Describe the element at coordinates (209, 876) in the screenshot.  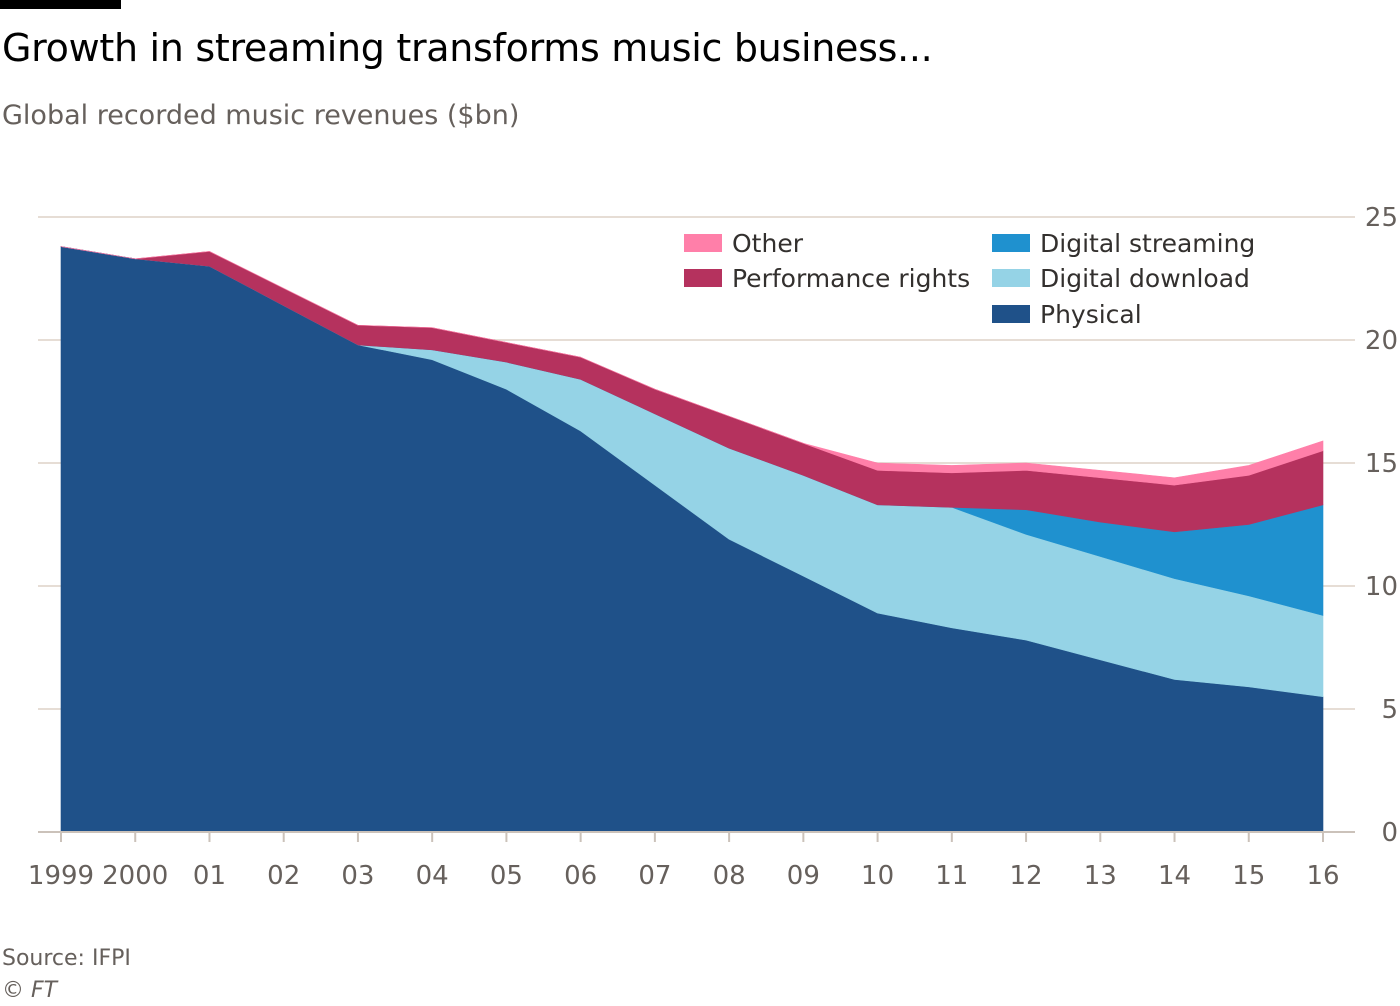
I see `x-tick-label: 01` at that location.